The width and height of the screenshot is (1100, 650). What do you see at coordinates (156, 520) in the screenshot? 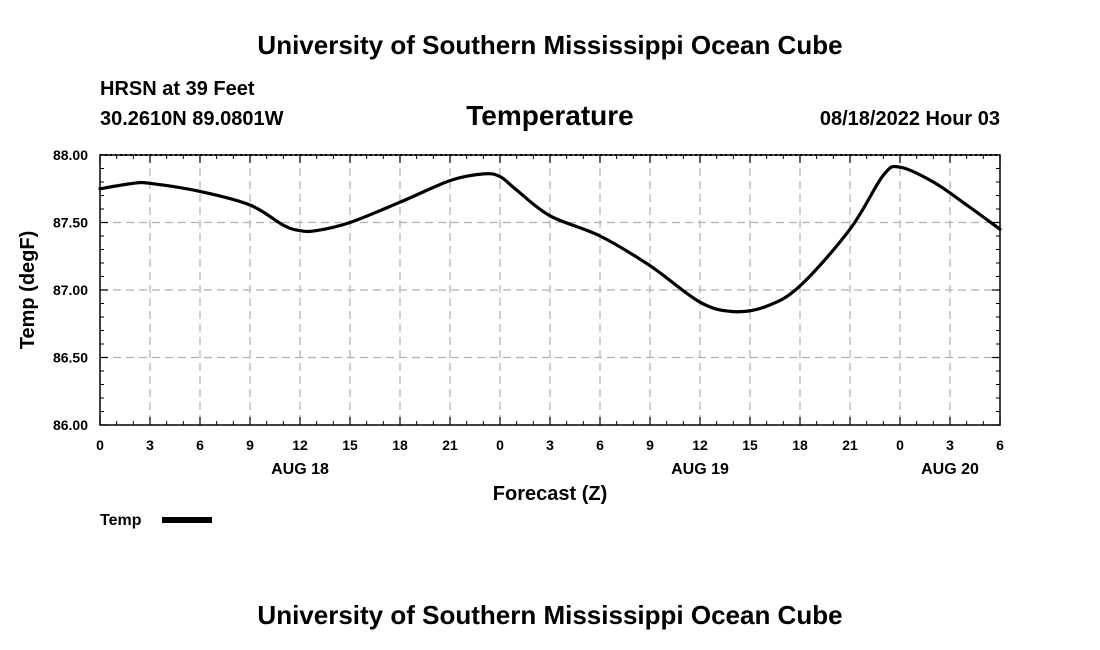
I see `legend: Temp` at bounding box center [156, 520].